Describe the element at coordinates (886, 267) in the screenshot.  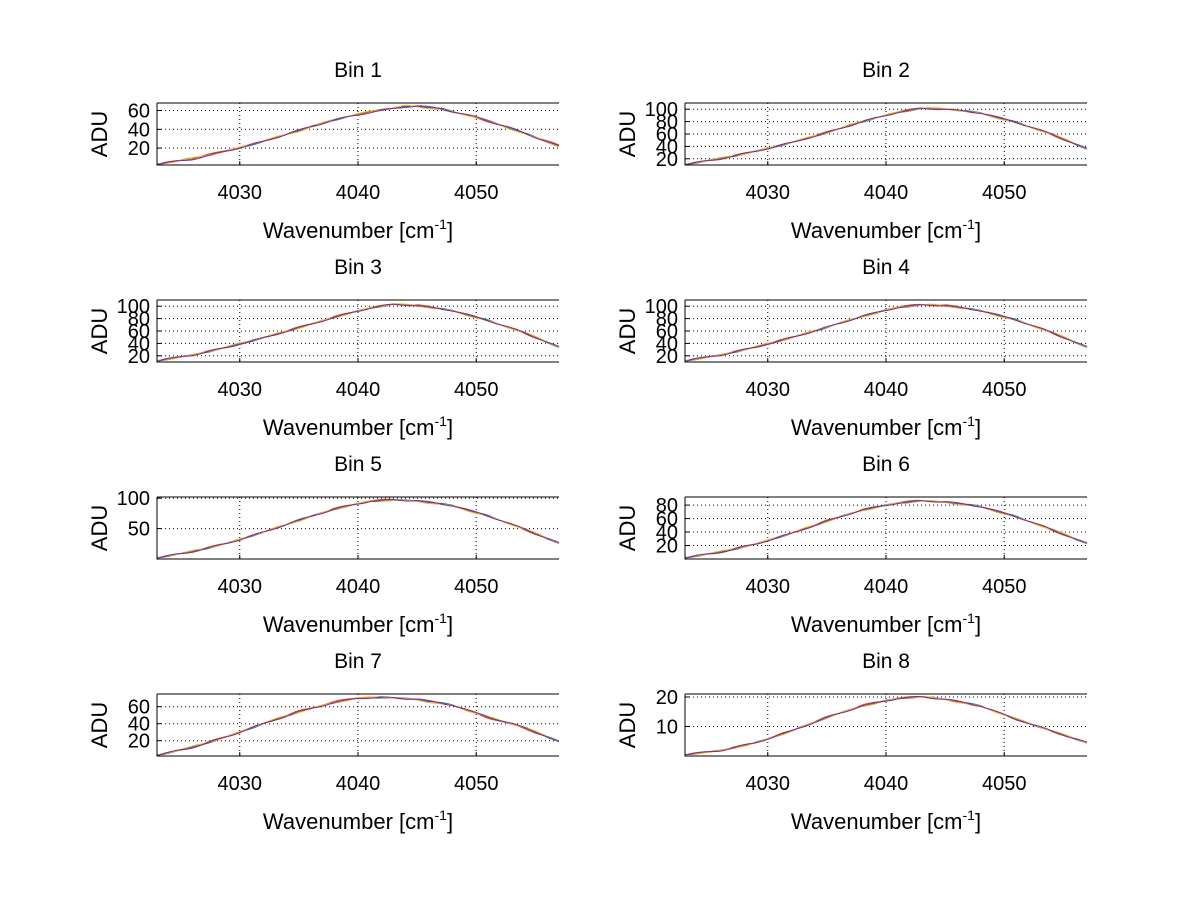
I see `subplot-title: Bin 4` at that location.